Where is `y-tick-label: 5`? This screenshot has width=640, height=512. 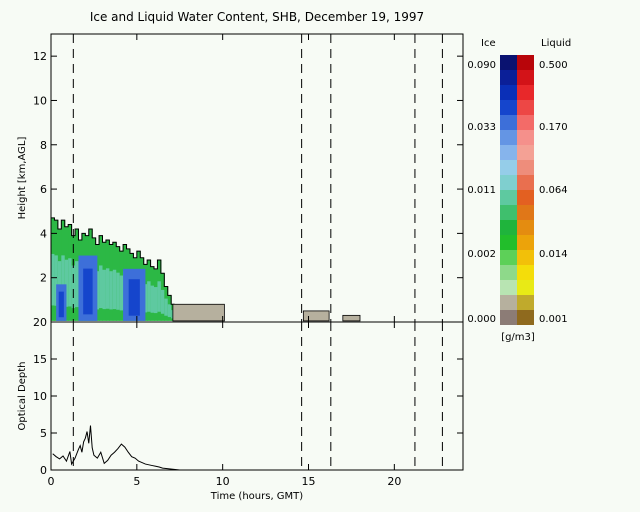 y-tick-label: 5 is located at coordinates (43, 433).